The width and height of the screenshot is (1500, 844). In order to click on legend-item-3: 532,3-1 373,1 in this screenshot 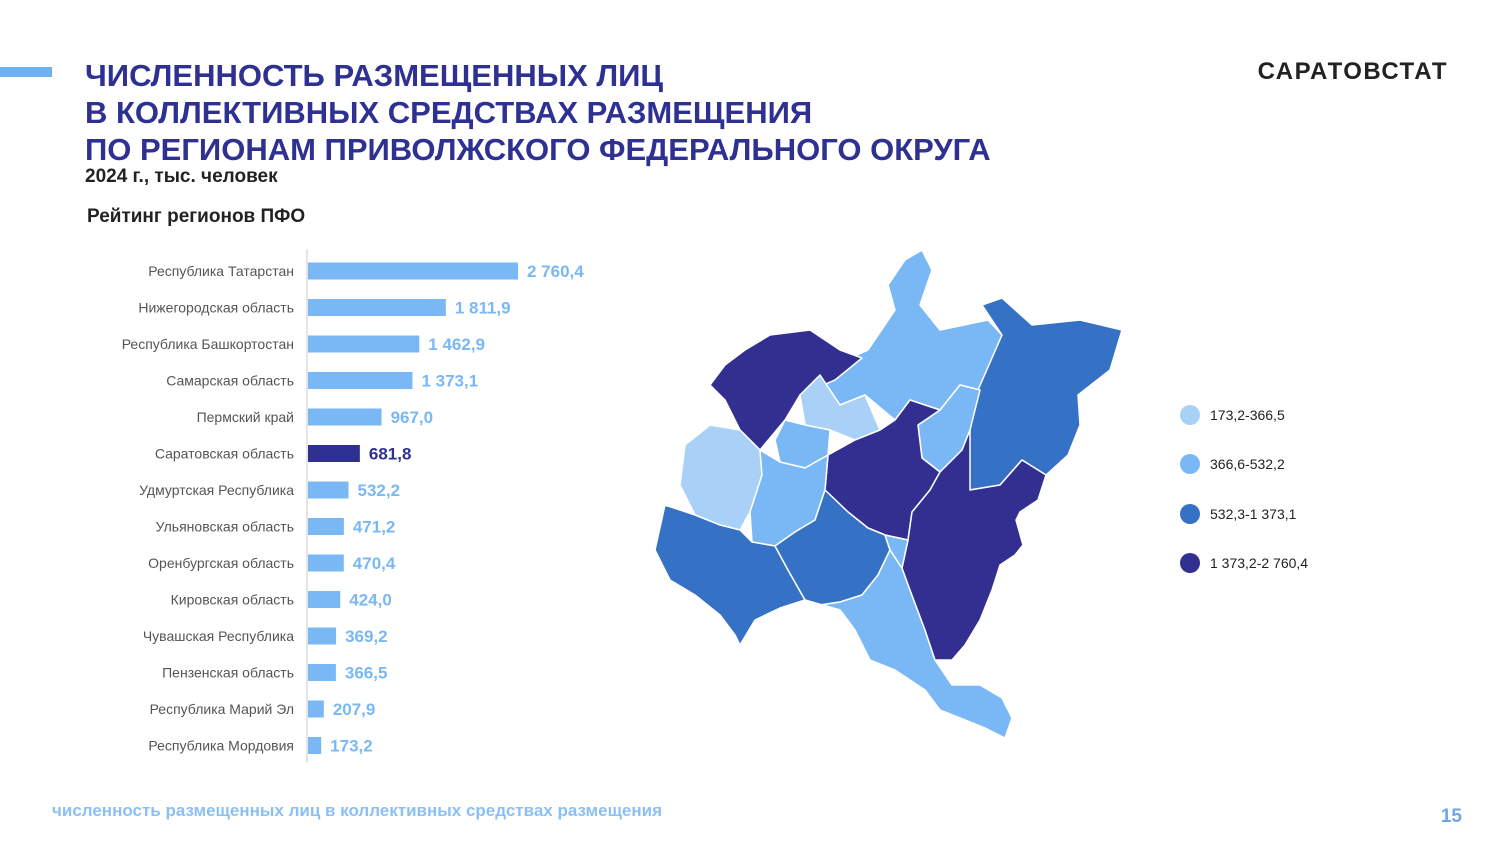, I will do `click(1238, 514)`.